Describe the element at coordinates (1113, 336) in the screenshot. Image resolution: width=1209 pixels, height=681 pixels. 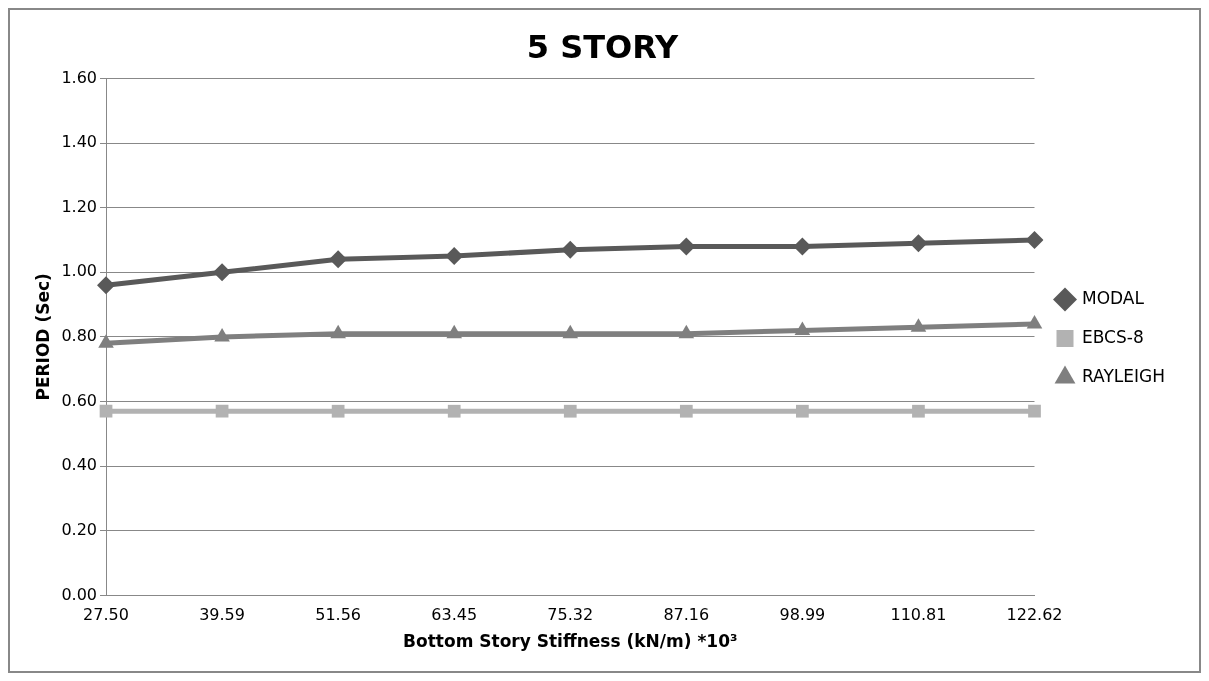
I see `legend-label: EBCS-8` at that location.